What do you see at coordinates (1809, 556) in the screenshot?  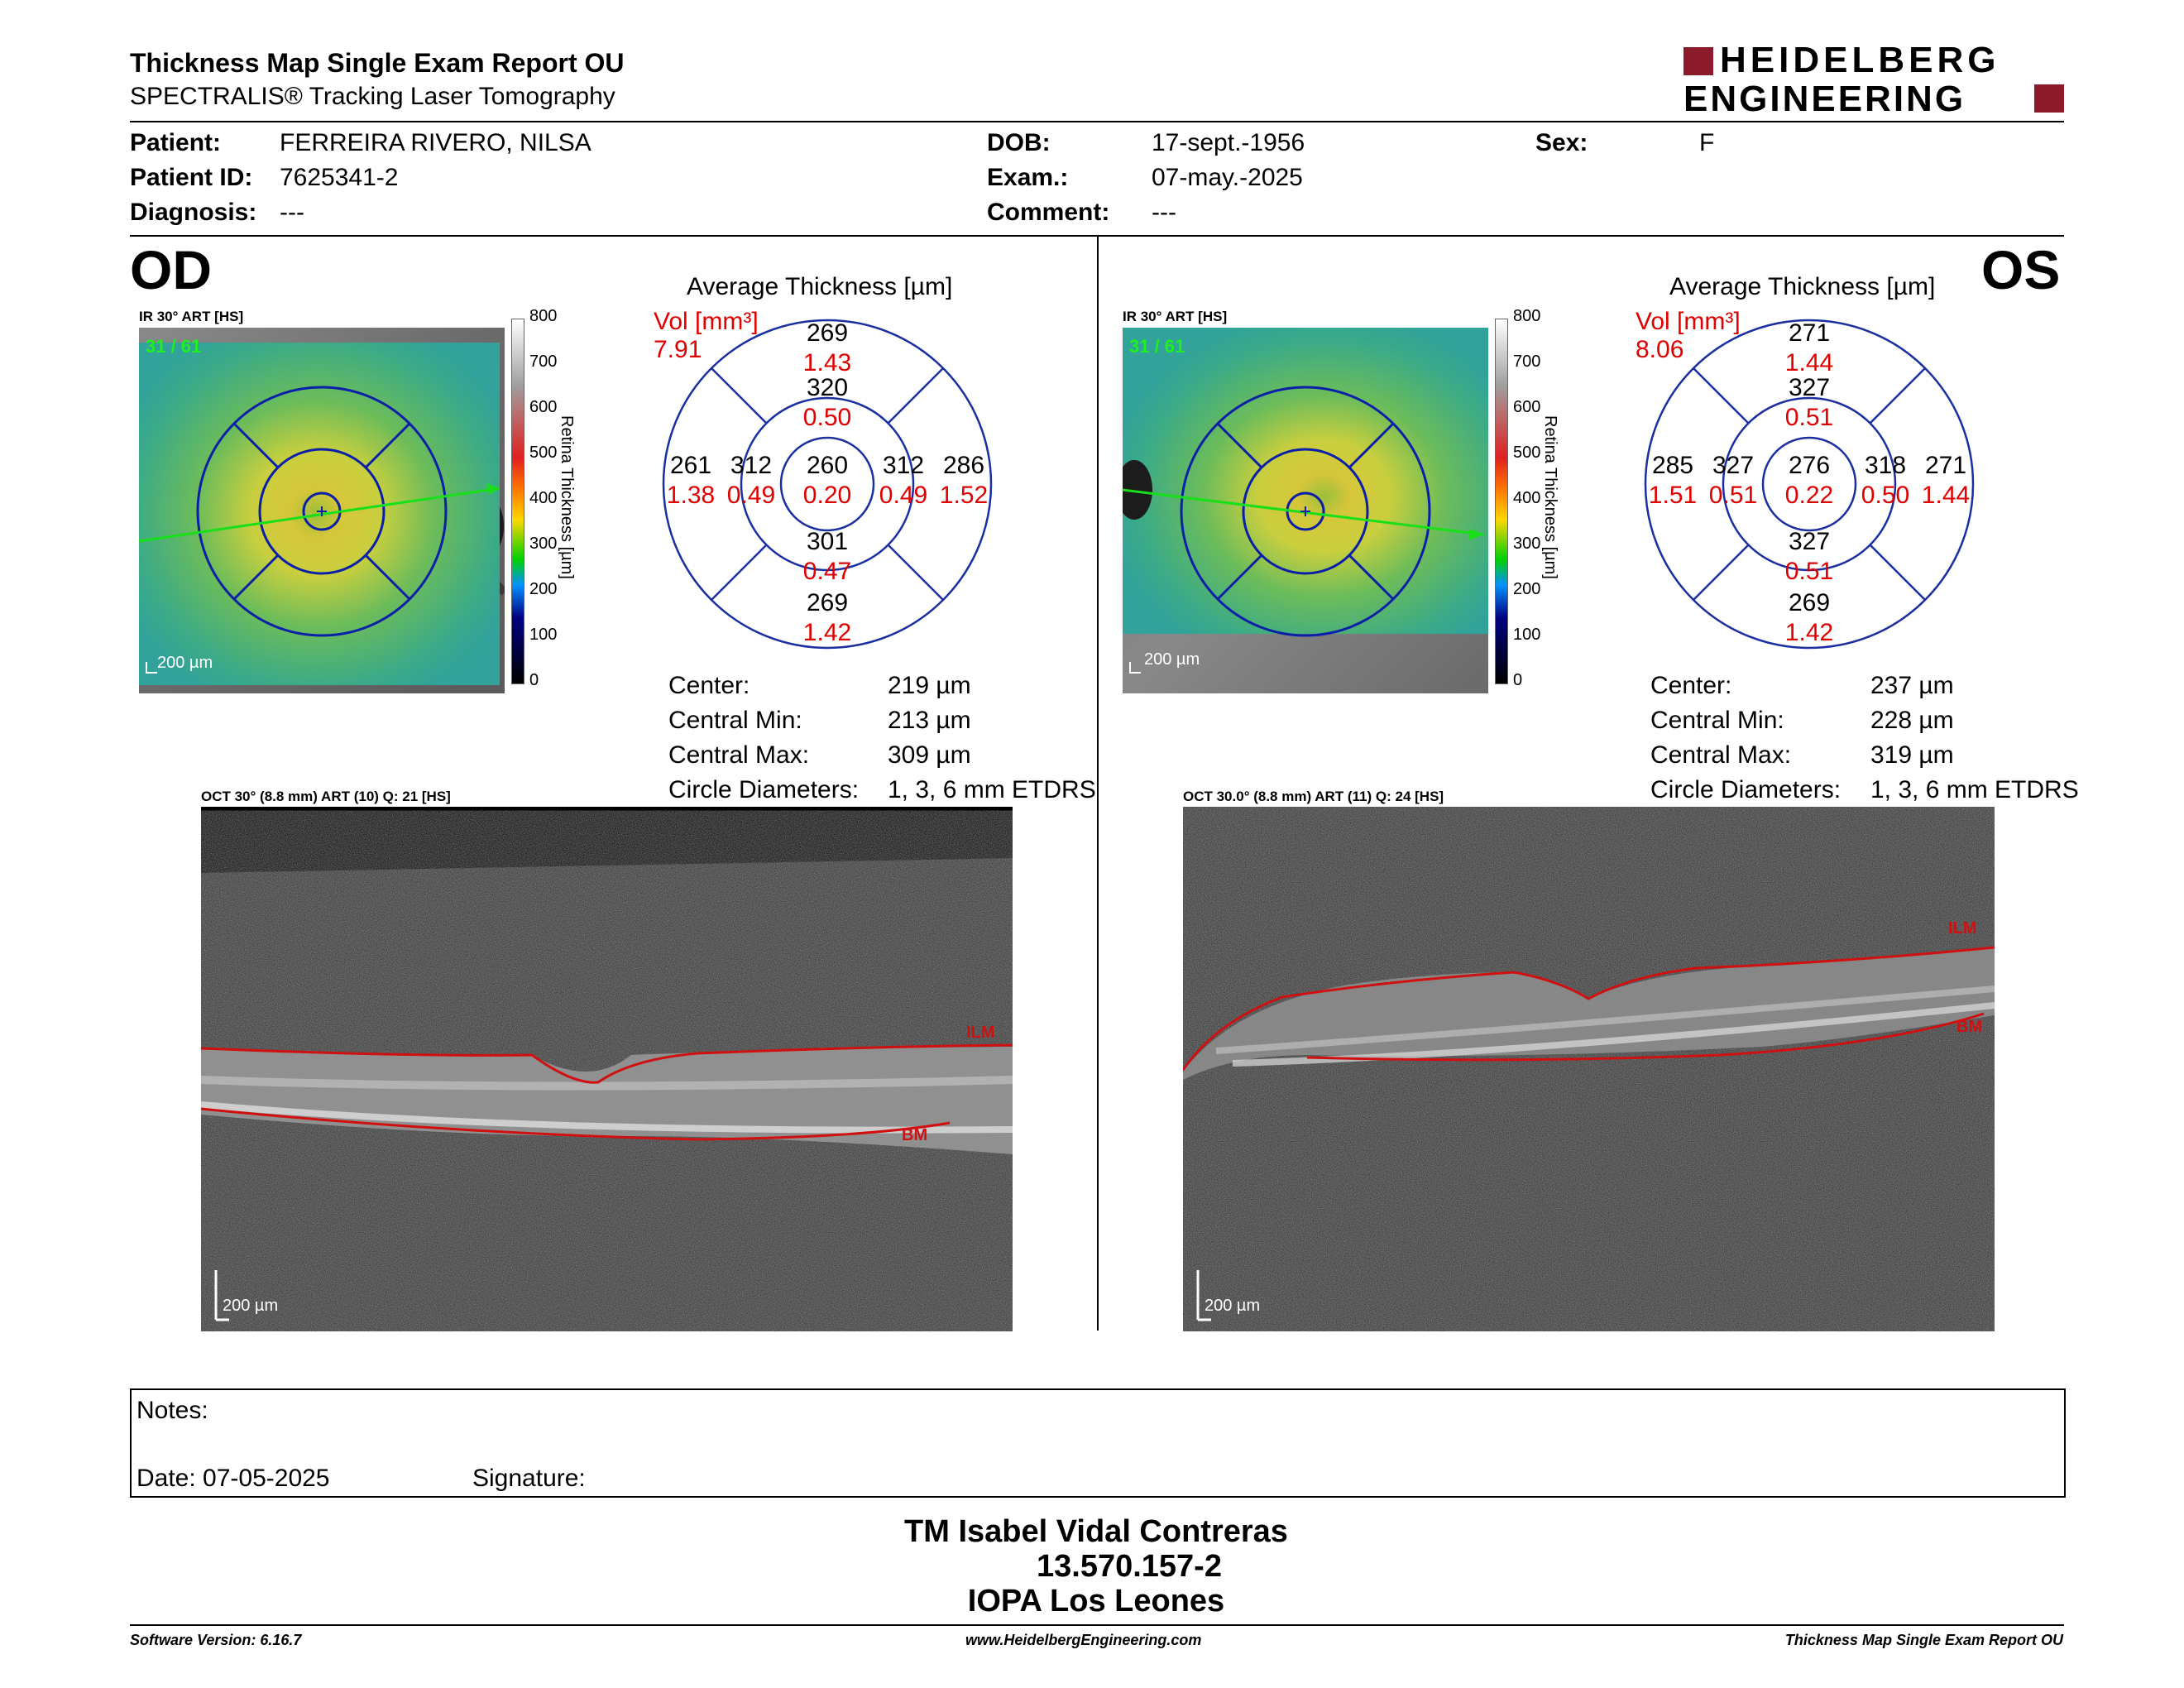 I see `os-inferior-inner: 327 0.51` at bounding box center [1809, 556].